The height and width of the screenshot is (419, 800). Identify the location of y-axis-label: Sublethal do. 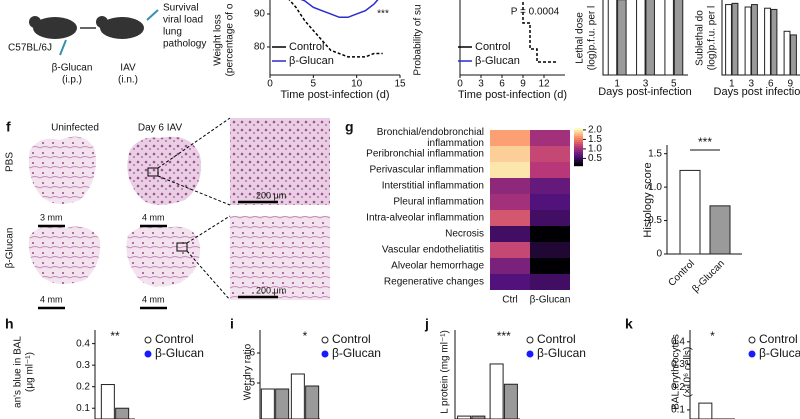
(700, 38).